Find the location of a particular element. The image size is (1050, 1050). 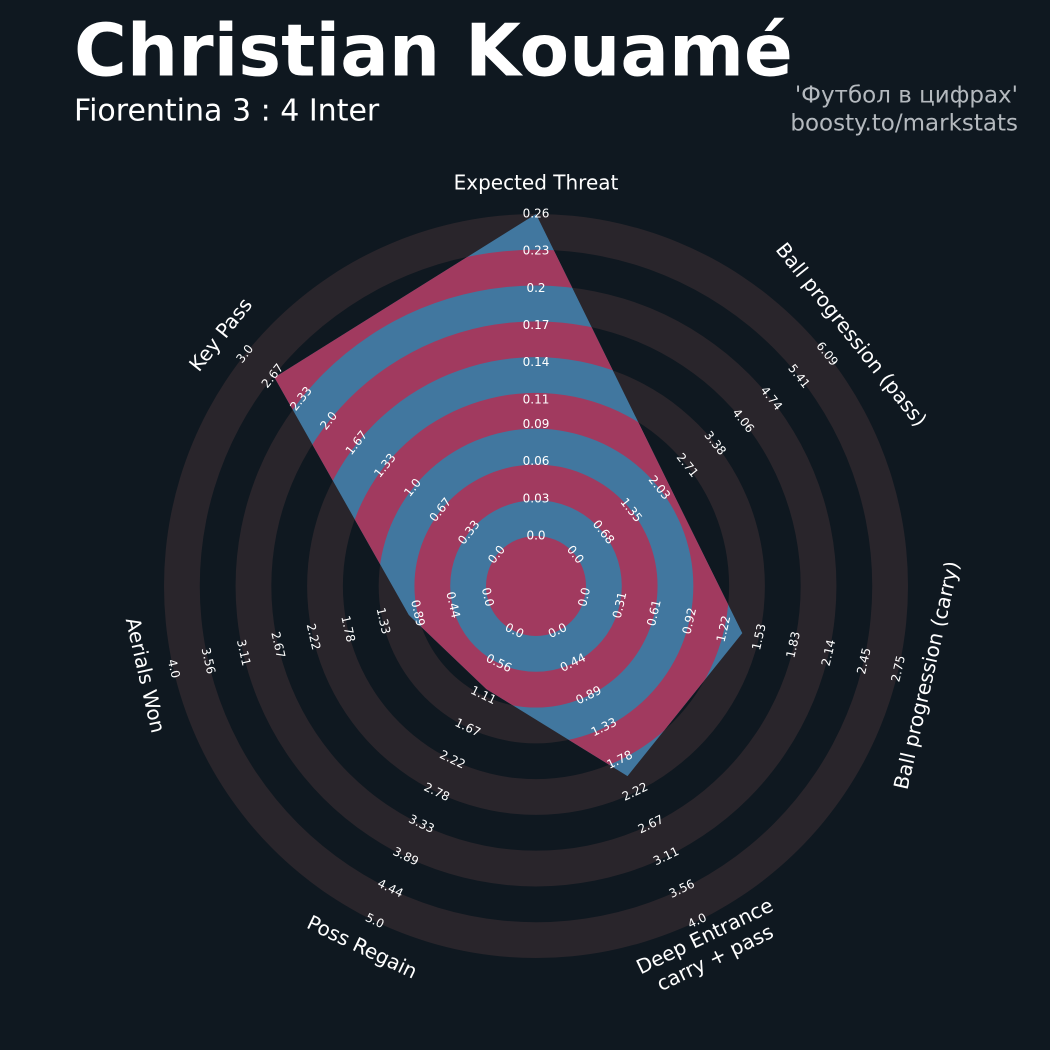

tick-label: 0.92 is located at coordinates (690, 620).